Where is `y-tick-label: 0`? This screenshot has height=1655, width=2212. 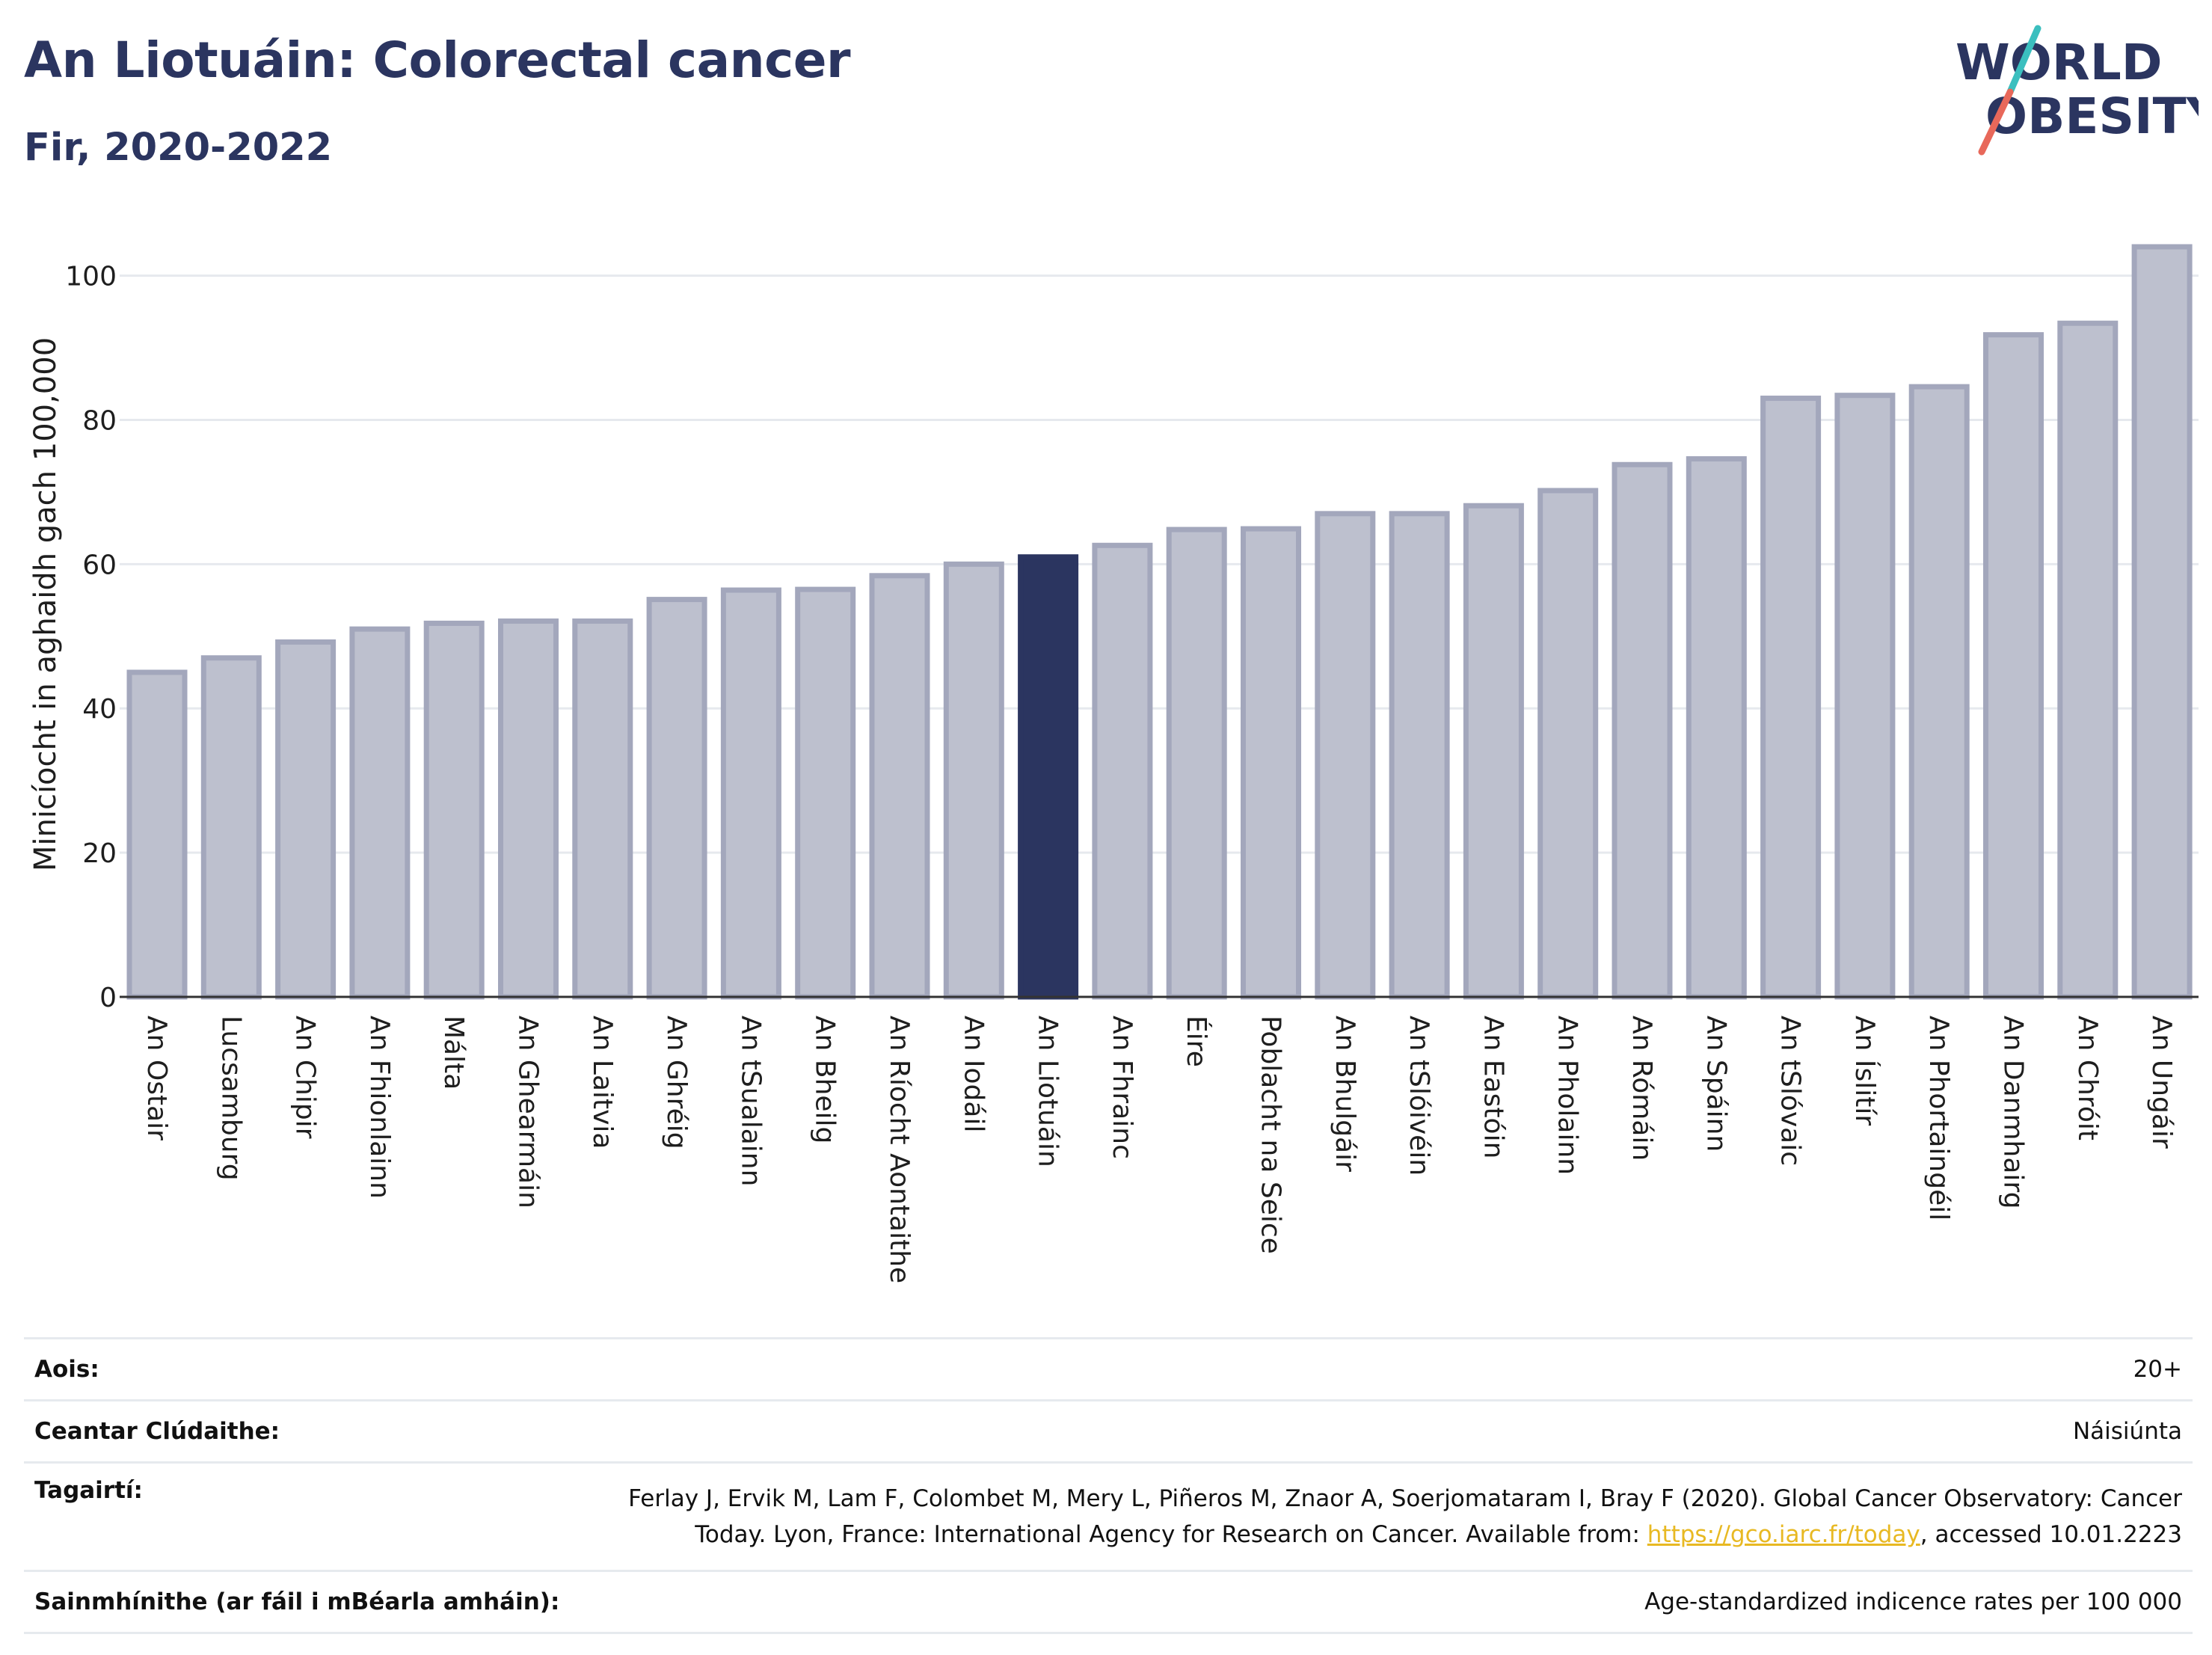 y-tick-label: 0 is located at coordinates (108, 998).